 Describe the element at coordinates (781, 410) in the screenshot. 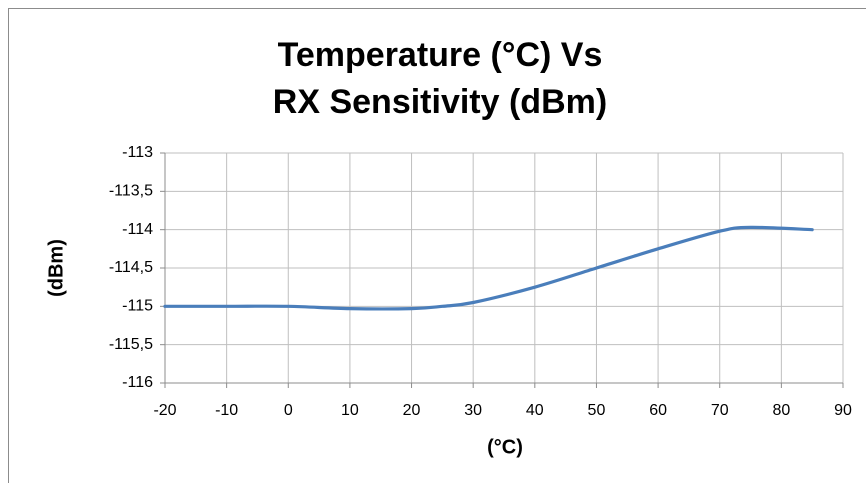

I see `x-tick-label: 80` at that location.